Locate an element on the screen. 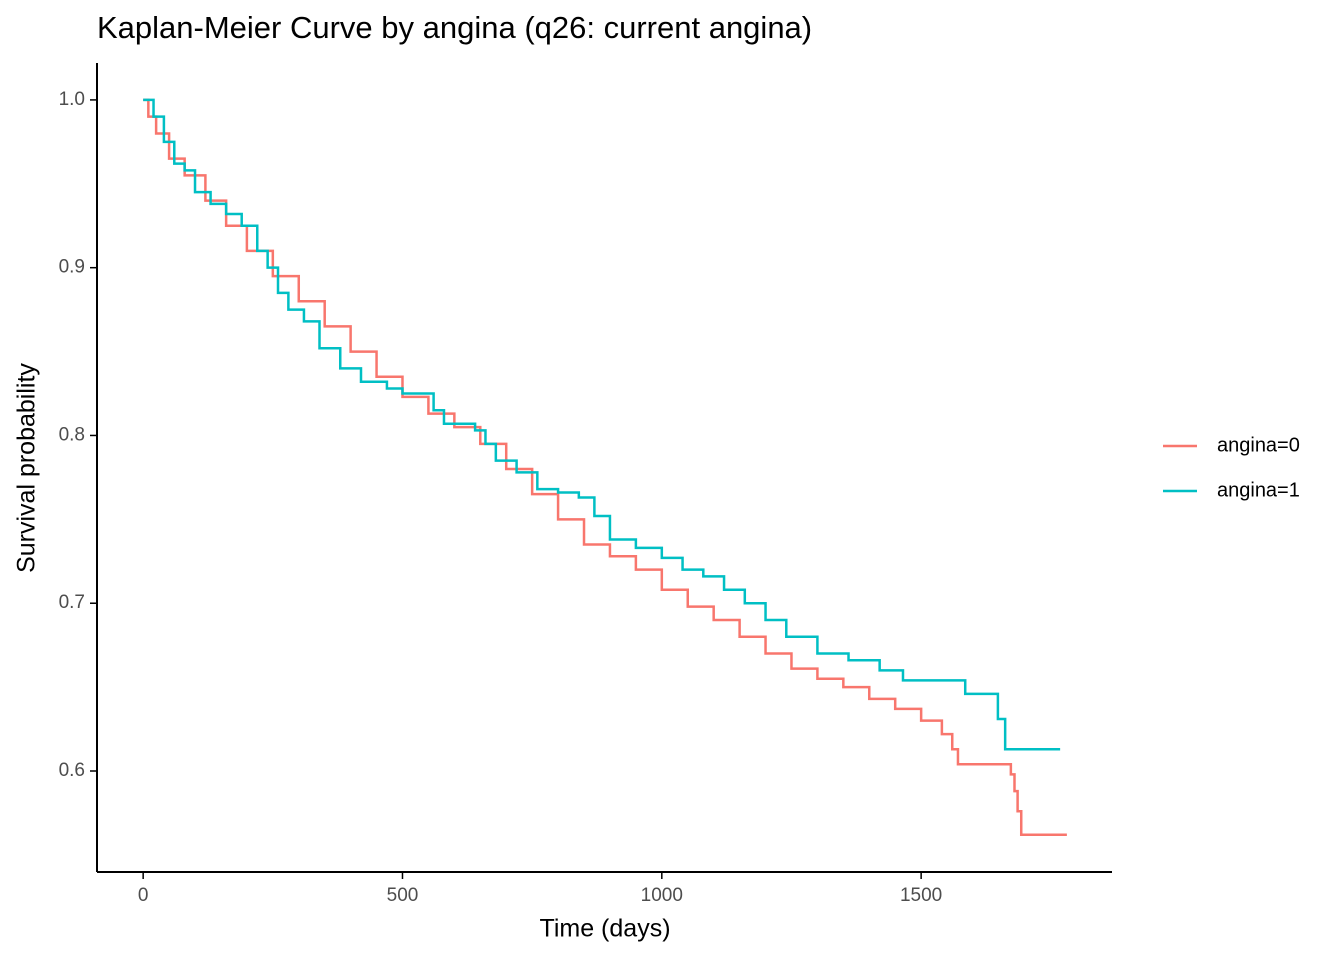 Image resolution: width=1344 pixels, height=960 pixels. x-tick-label: 1500 is located at coordinates (921, 895).